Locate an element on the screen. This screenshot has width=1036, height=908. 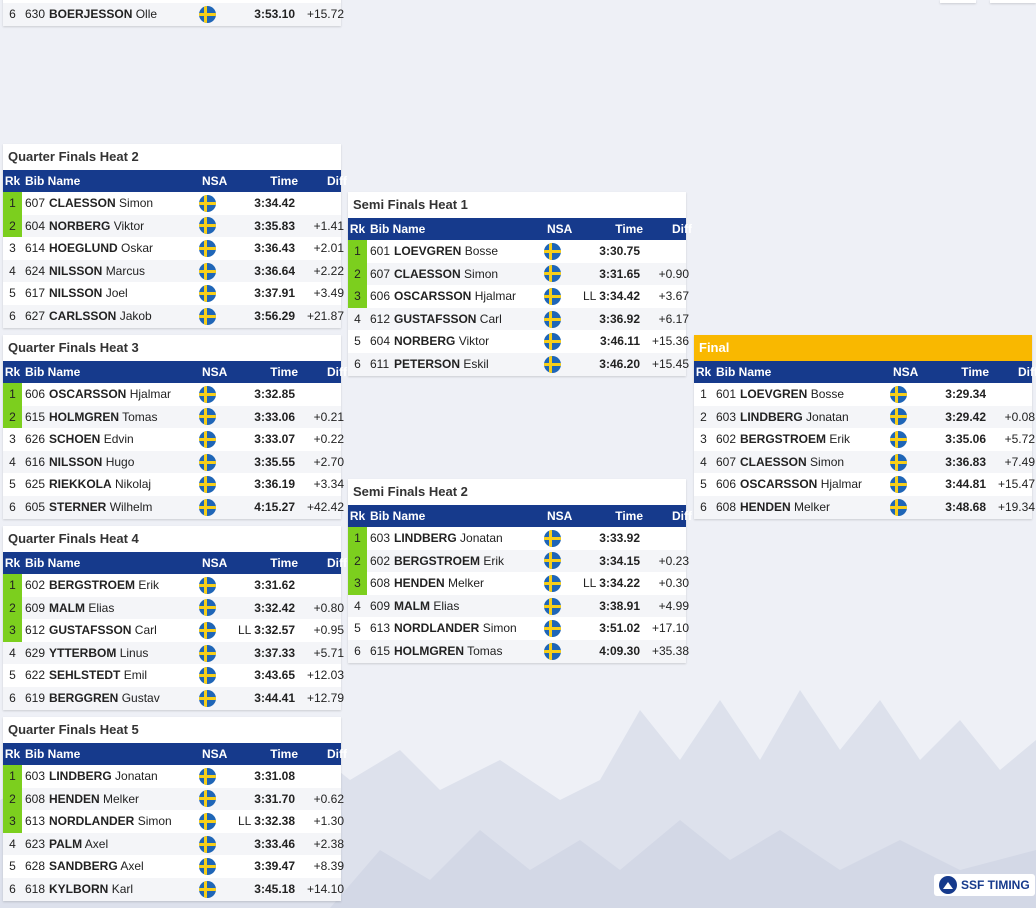
lucky-loser-mark: LL is located at coordinates (244, 821).